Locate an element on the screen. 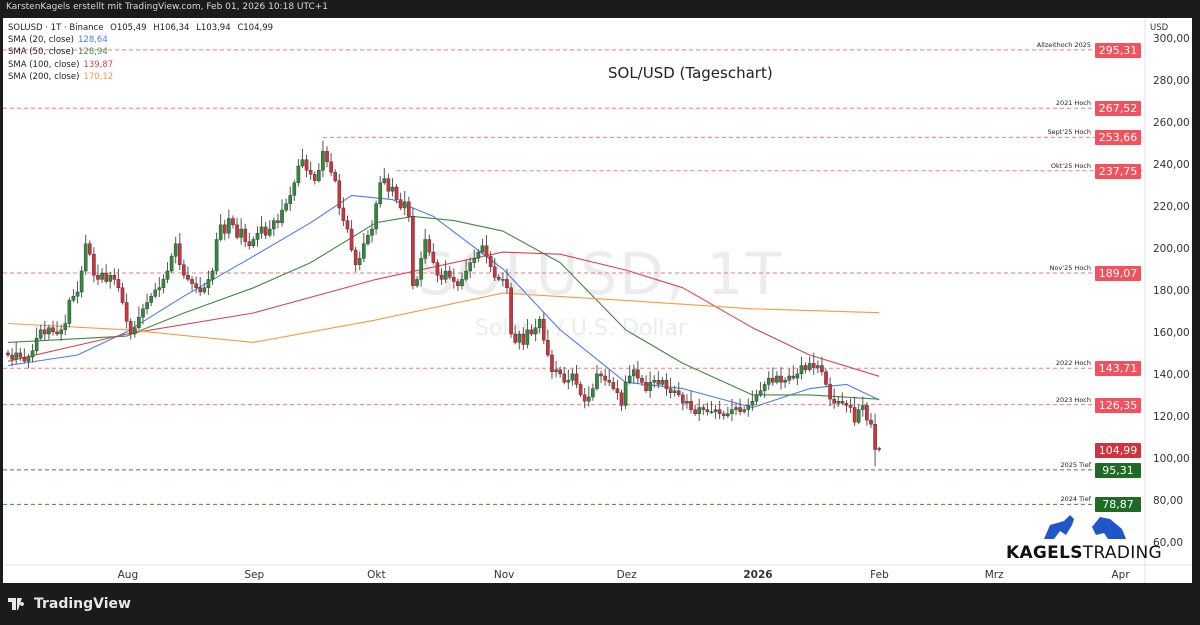  legend-sma20: SMA (20, close) 128,64 is located at coordinates (140, 40).